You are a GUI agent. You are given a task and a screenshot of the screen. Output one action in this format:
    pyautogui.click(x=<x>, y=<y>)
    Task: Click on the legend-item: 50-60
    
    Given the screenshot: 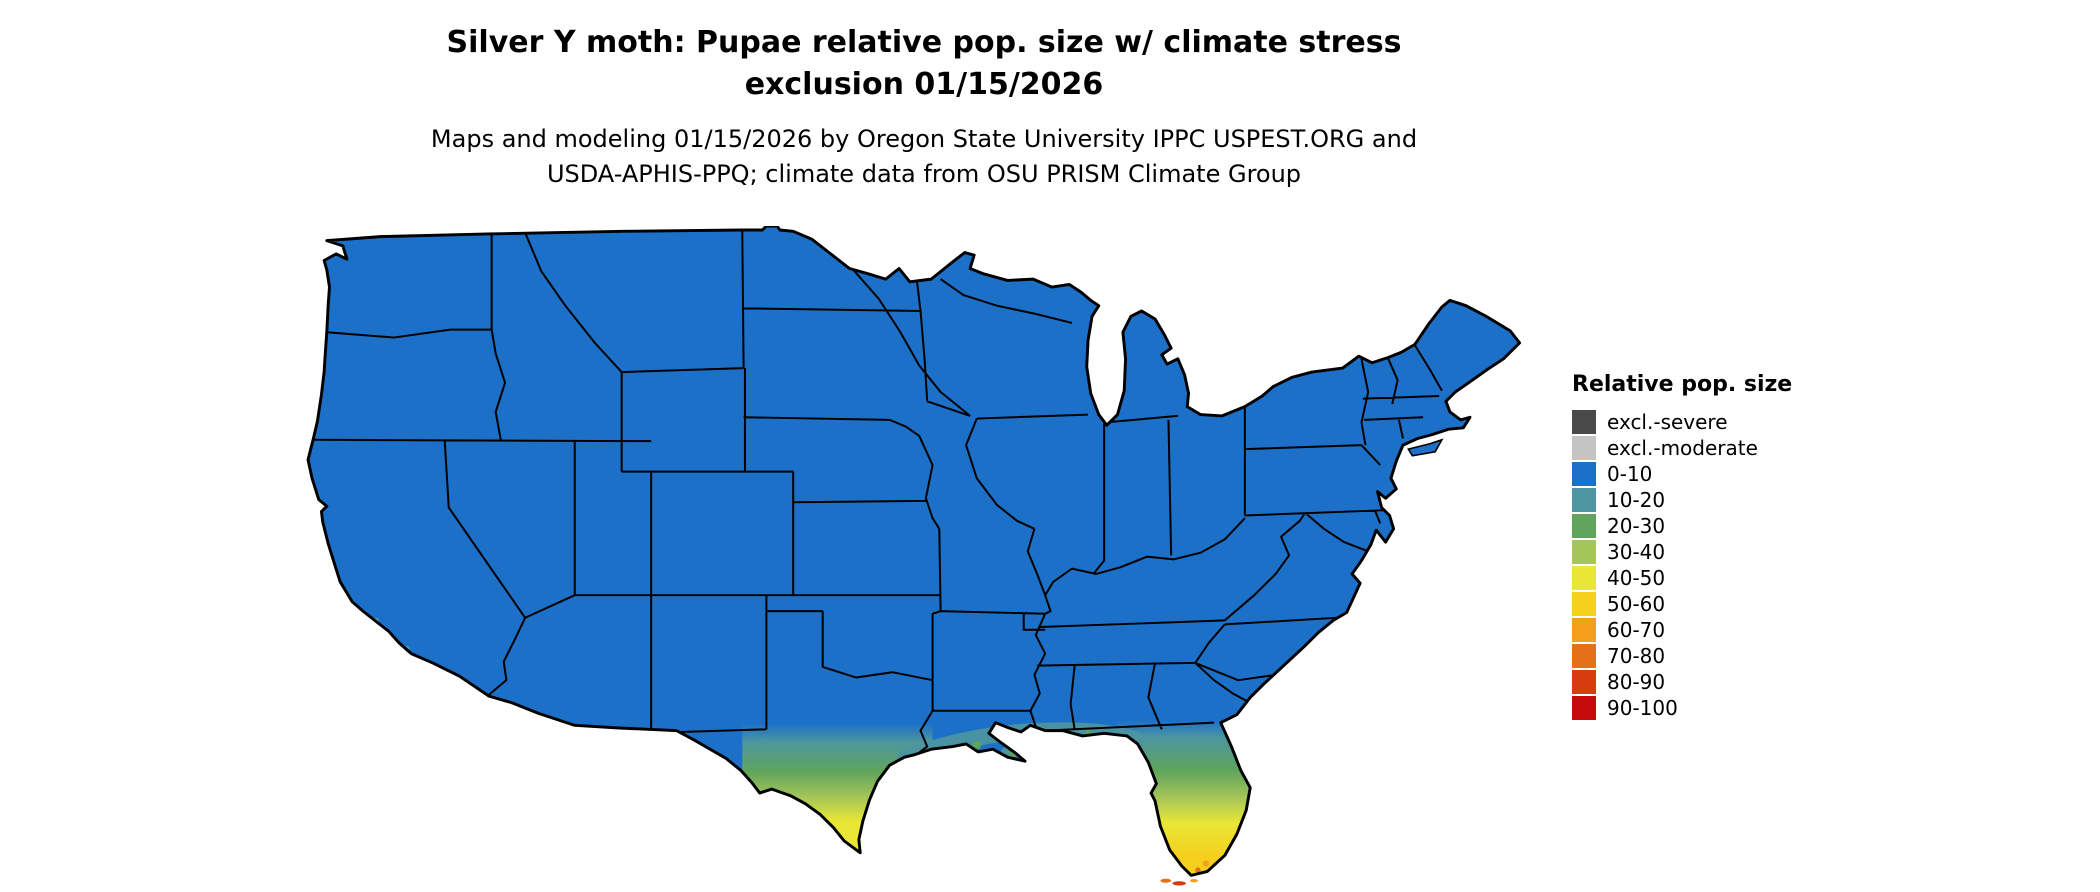 What is the action you would take?
    pyautogui.click(x=1682, y=604)
    